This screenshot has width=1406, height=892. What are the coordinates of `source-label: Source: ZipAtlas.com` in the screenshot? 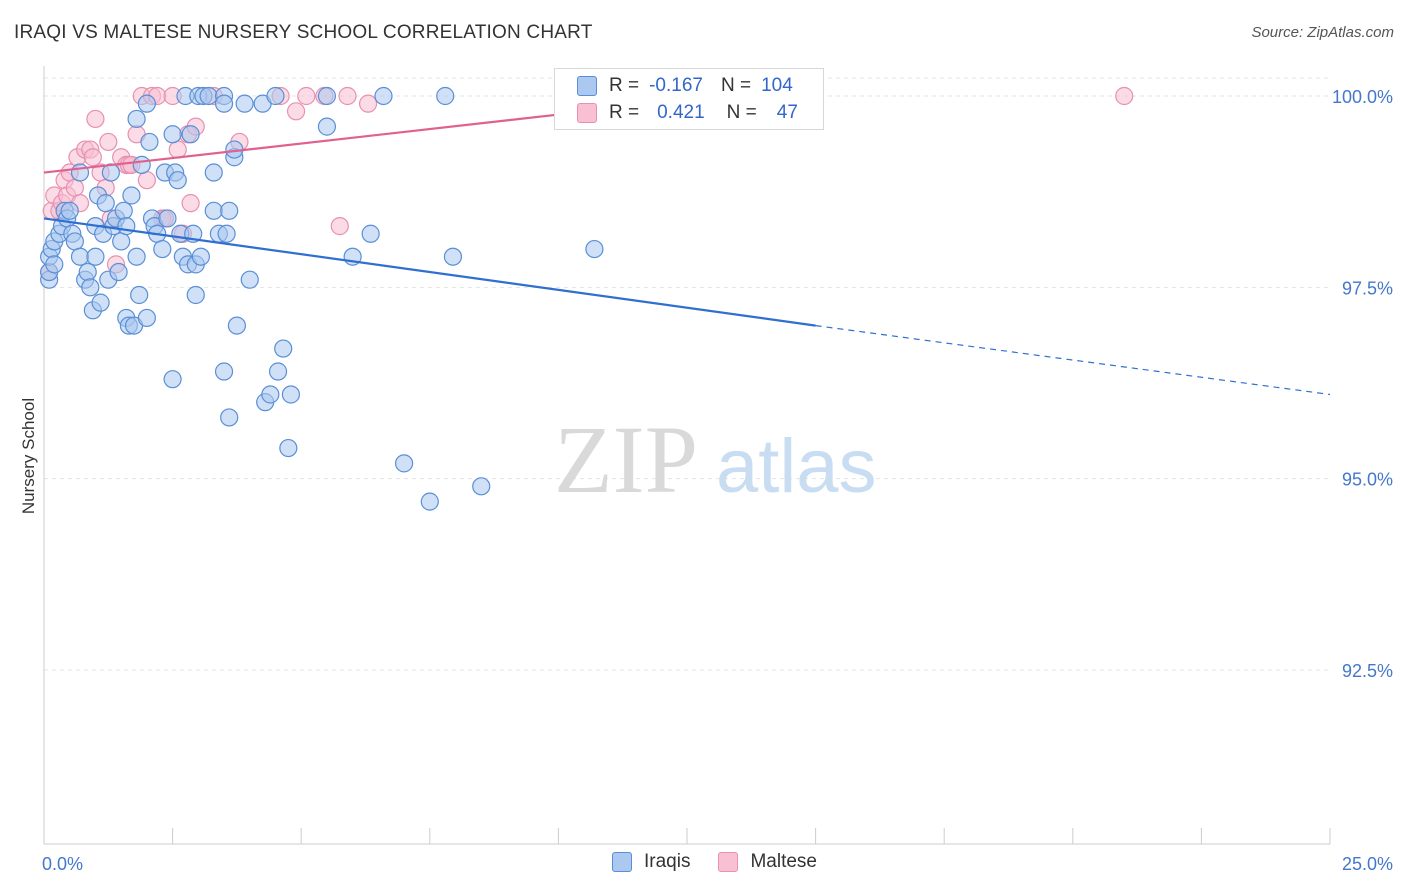 It's located at (1322, 32).